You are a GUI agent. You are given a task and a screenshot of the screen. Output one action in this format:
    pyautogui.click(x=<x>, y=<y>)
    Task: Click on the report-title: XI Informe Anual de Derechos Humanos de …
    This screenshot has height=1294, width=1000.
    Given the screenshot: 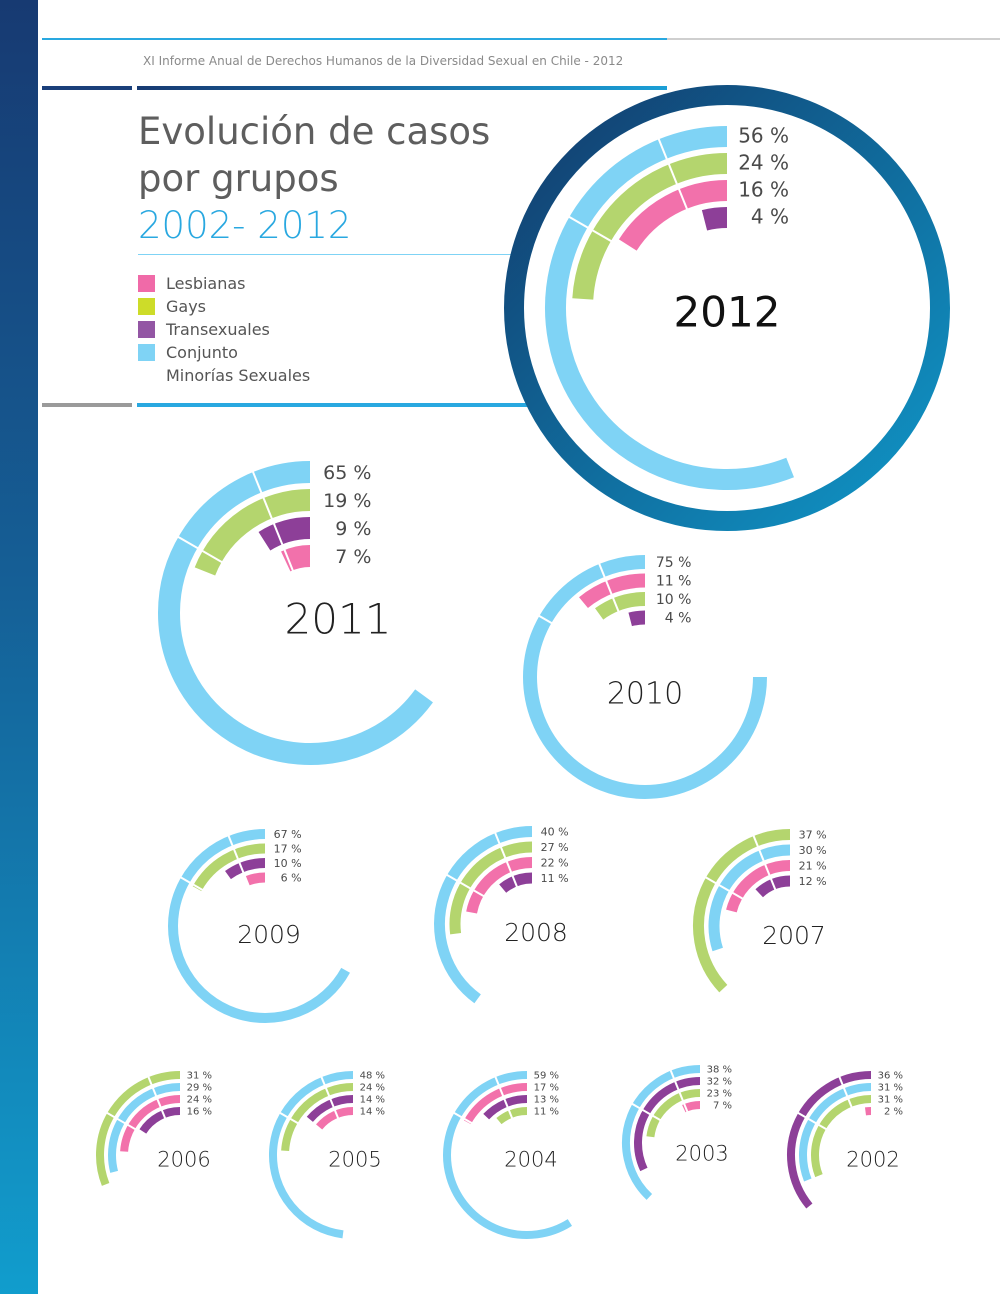 What is the action you would take?
    pyautogui.click(x=383, y=61)
    